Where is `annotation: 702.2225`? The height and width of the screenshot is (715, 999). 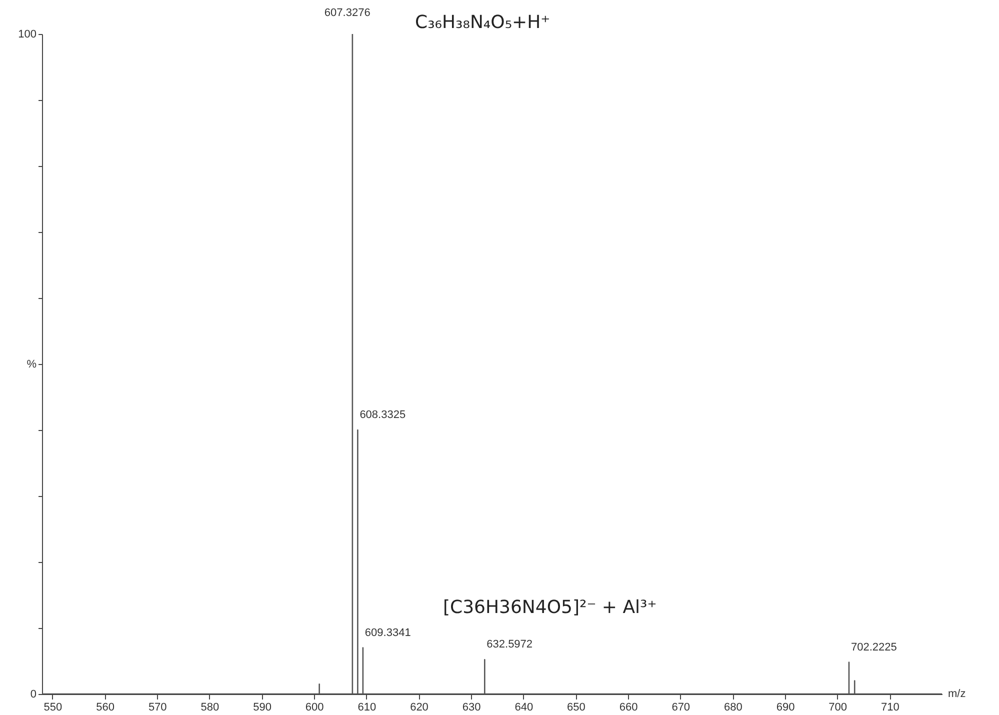 annotation: 702.2225 is located at coordinates (873, 647).